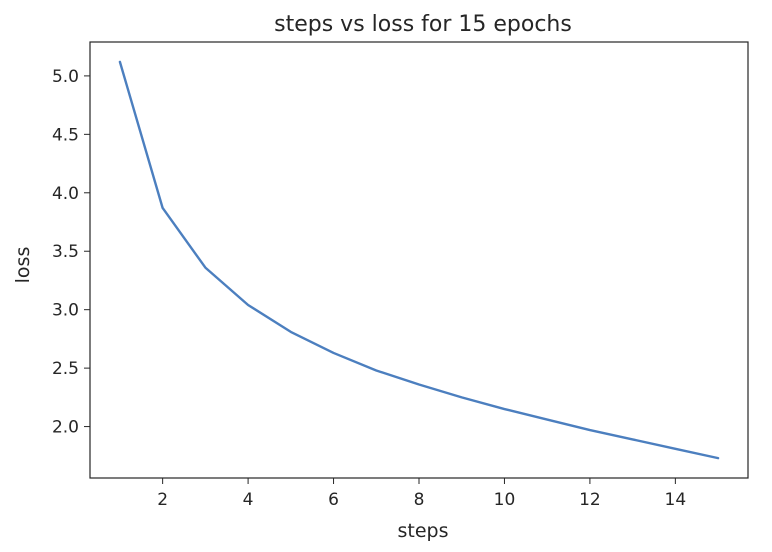 This screenshot has height=552, width=772. What do you see at coordinates (423, 24) in the screenshot?
I see `chart-title: steps vs loss for 15 epochs` at bounding box center [423, 24].